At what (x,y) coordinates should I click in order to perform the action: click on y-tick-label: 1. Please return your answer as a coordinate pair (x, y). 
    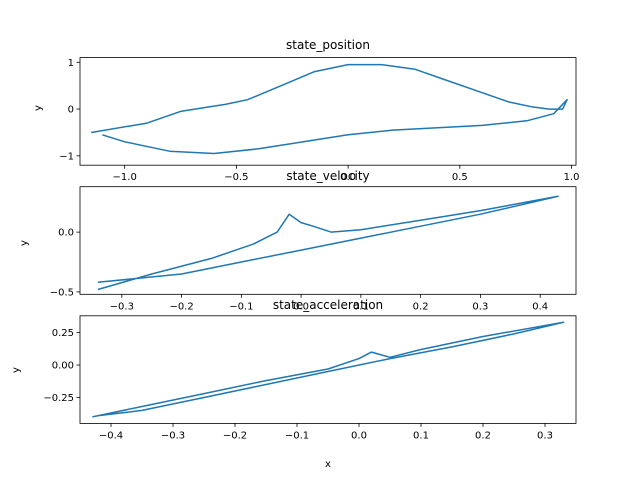
    Looking at the image, I should click on (71, 63).